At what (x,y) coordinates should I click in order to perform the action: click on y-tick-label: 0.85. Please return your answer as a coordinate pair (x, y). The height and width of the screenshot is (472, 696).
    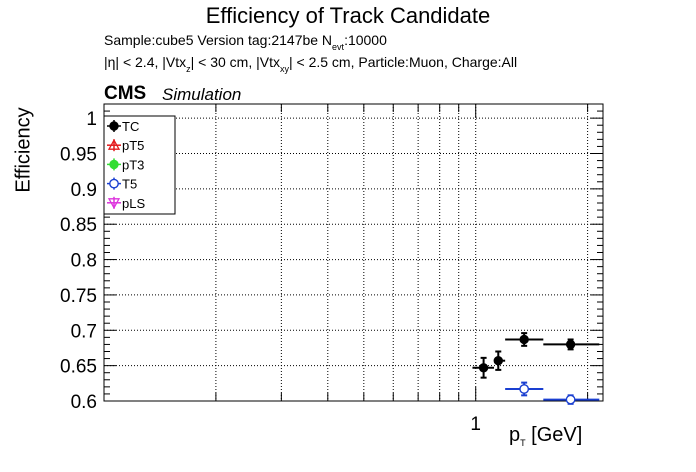
    Looking at the image, I should click on (78, 225).